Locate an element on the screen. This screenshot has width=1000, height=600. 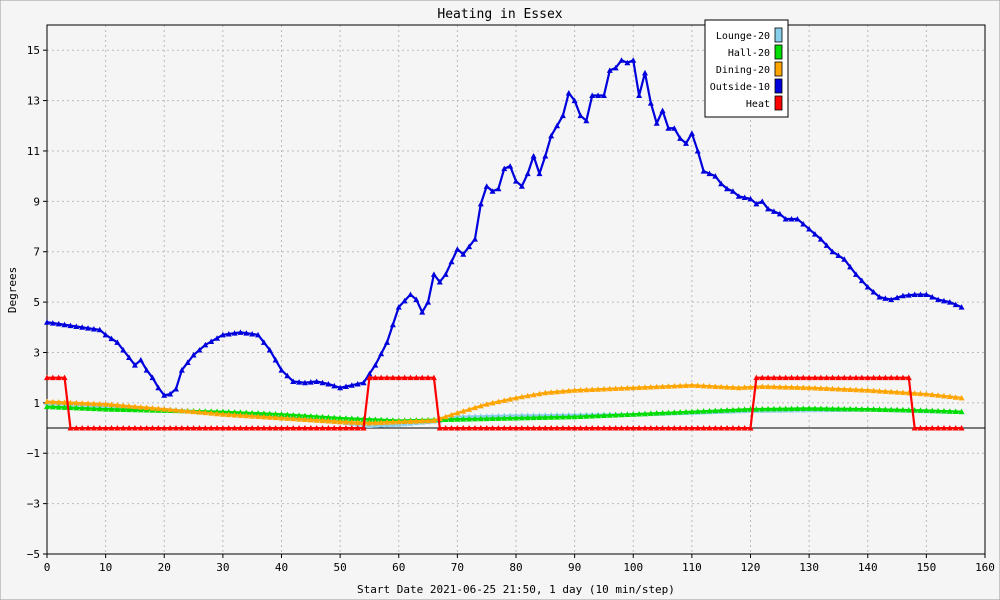
y-tick-label: −1 is located at coordinates (33, 453).